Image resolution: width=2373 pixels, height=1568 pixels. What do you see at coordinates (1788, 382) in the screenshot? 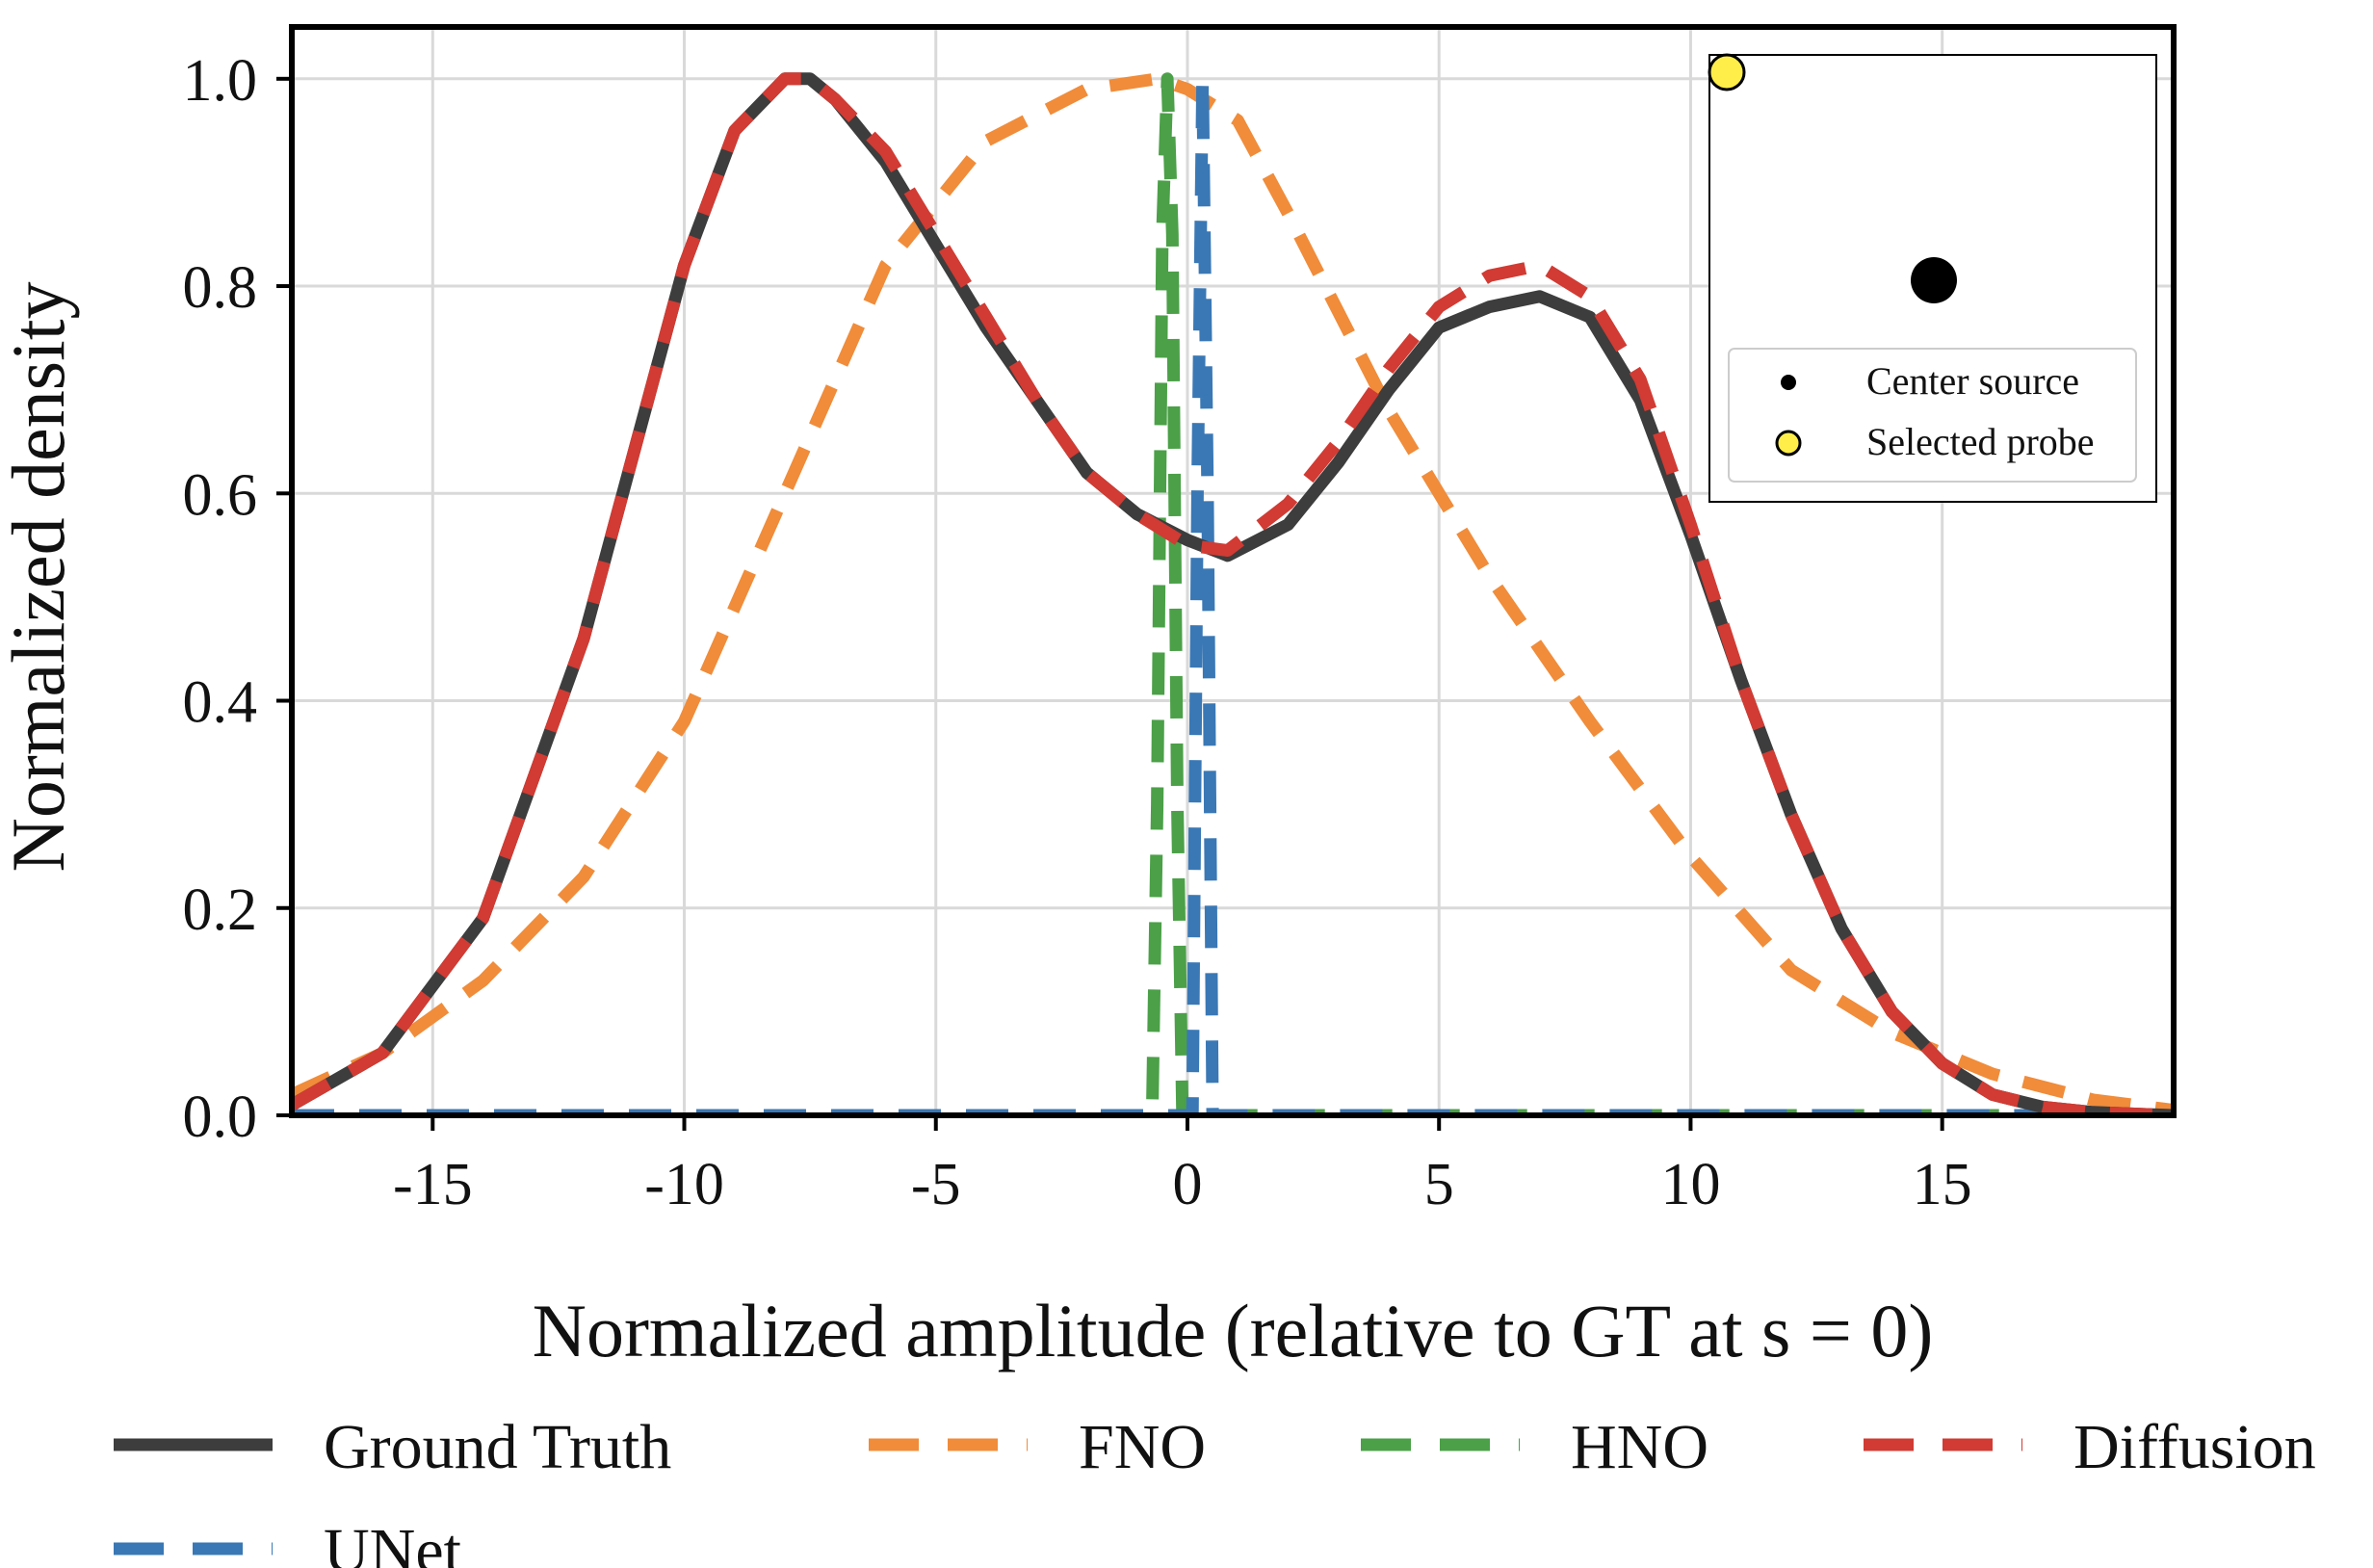
I see `inset-legend-center-marker` at bounding box center [1788, 382].